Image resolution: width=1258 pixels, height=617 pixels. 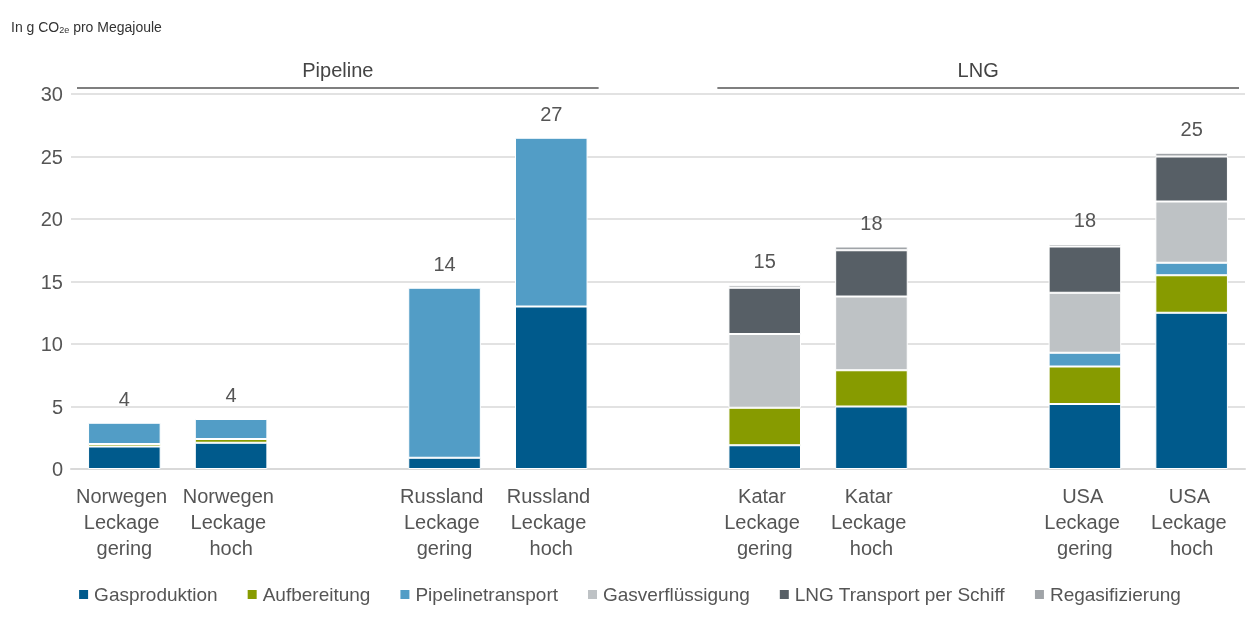 I want to click on total-label: 14, so click(x=444, y=263).